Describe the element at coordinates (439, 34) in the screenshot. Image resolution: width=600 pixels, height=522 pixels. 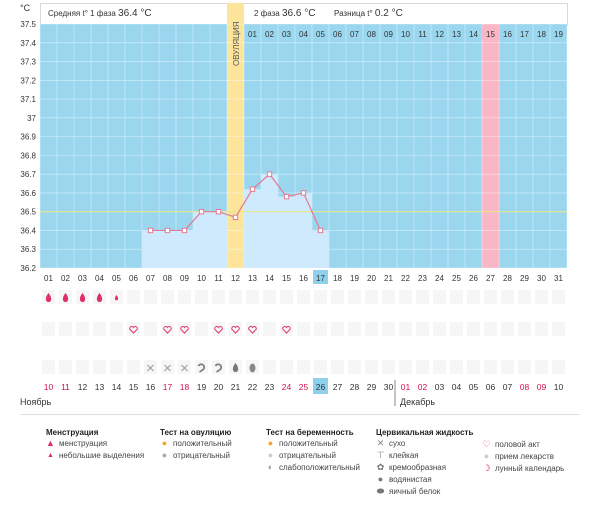
I see `post-day-label: 12` at that location.